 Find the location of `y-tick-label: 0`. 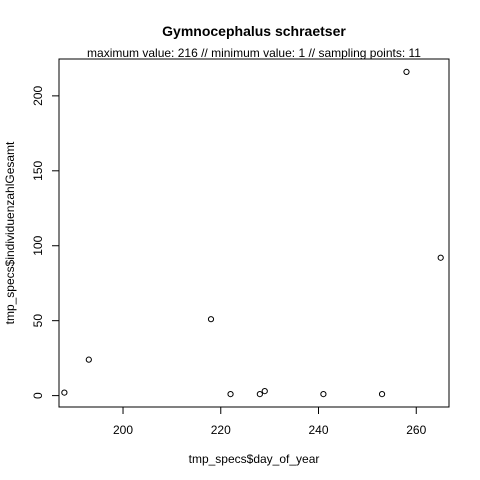

y-tick-label: 0 is located at coordinates (38, 395).